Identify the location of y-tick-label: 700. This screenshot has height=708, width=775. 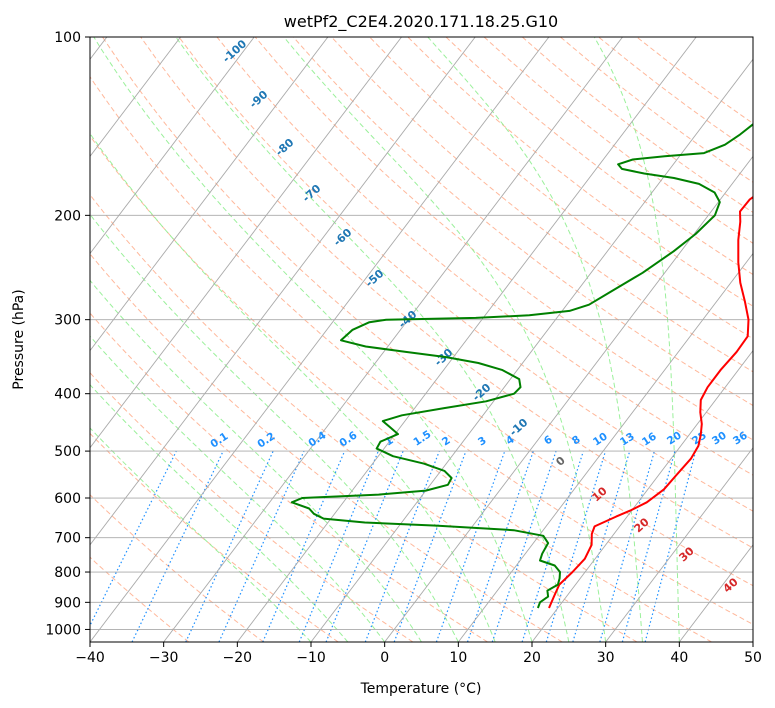
(67, 539).